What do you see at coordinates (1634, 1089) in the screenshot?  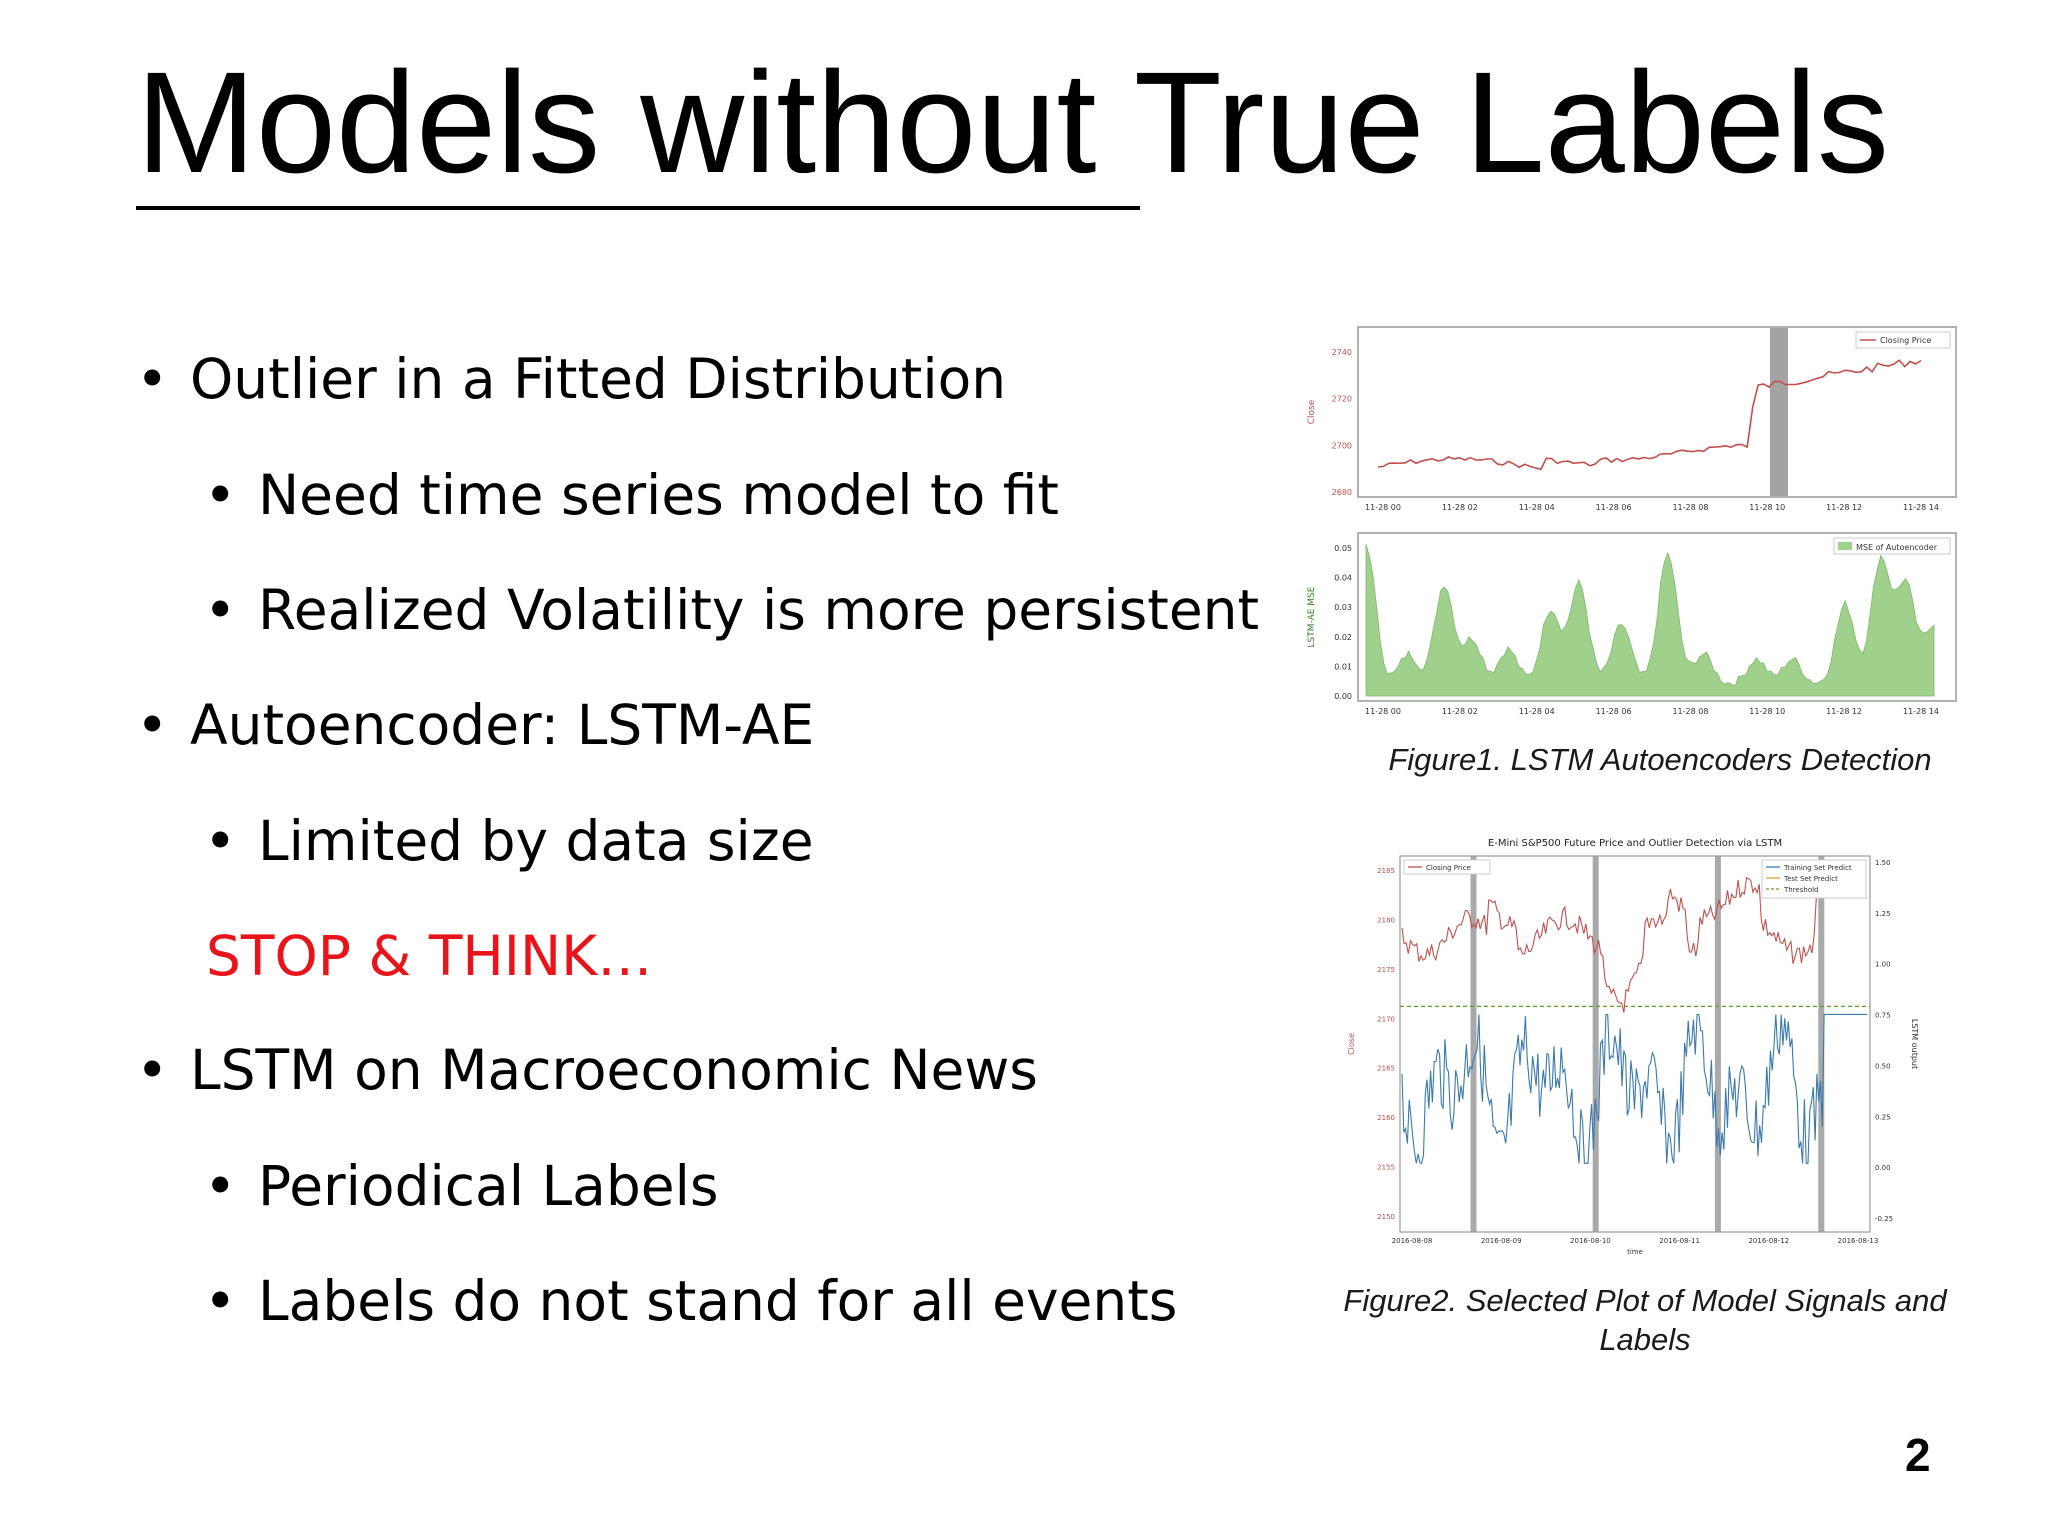 I see `lstm-output-line` at bounding box center [1634, 1089].